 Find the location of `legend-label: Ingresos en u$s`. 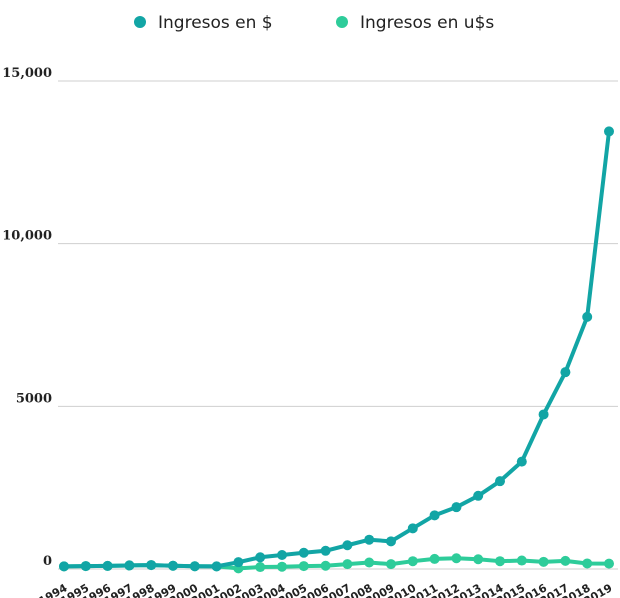

legend-label: Ingresos en u$s is located at coordinates (427, 23).